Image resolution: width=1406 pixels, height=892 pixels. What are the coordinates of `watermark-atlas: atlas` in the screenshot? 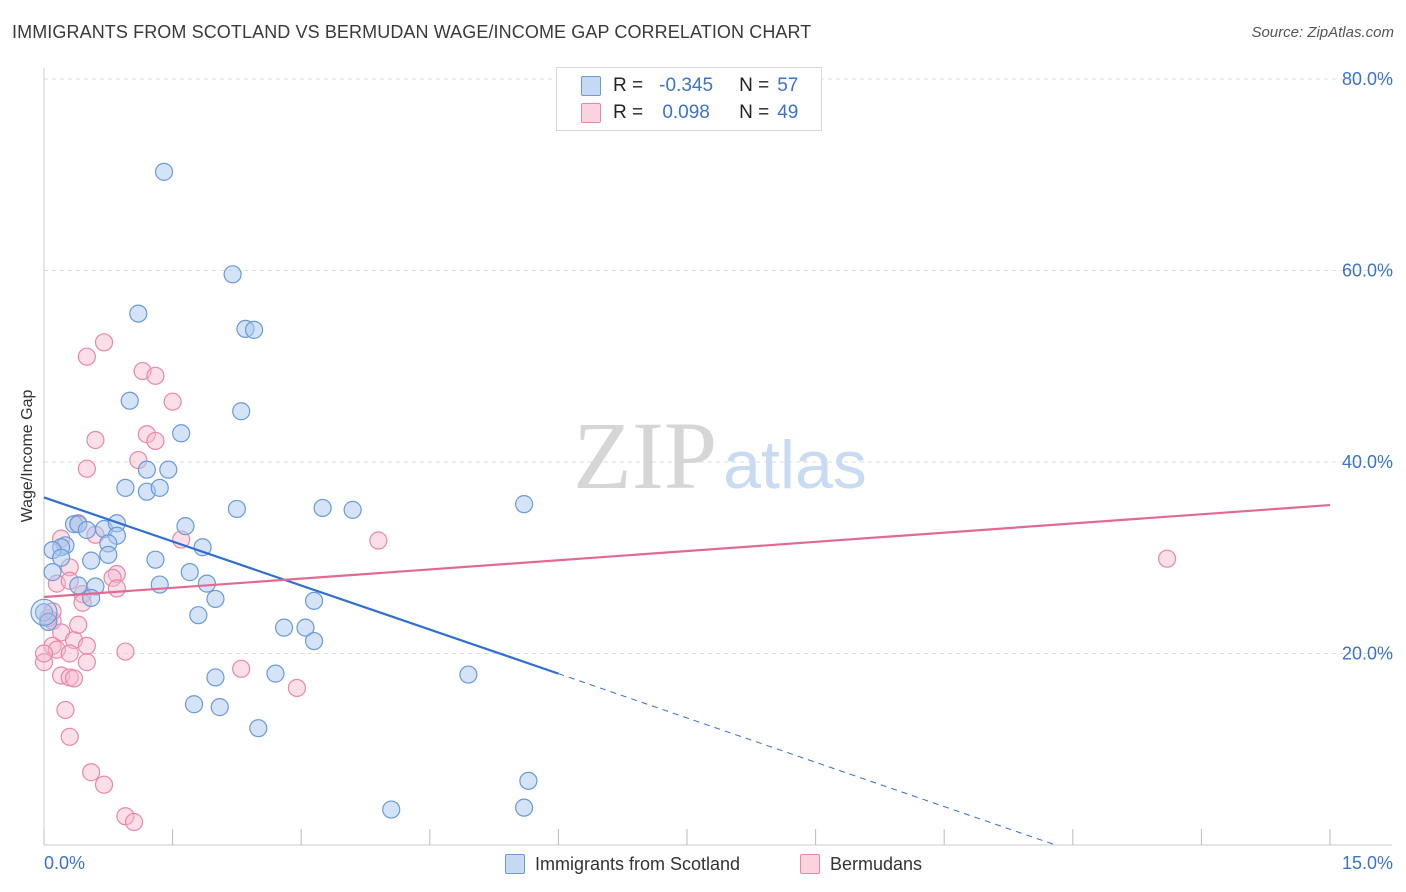 It's located at (795, 465).